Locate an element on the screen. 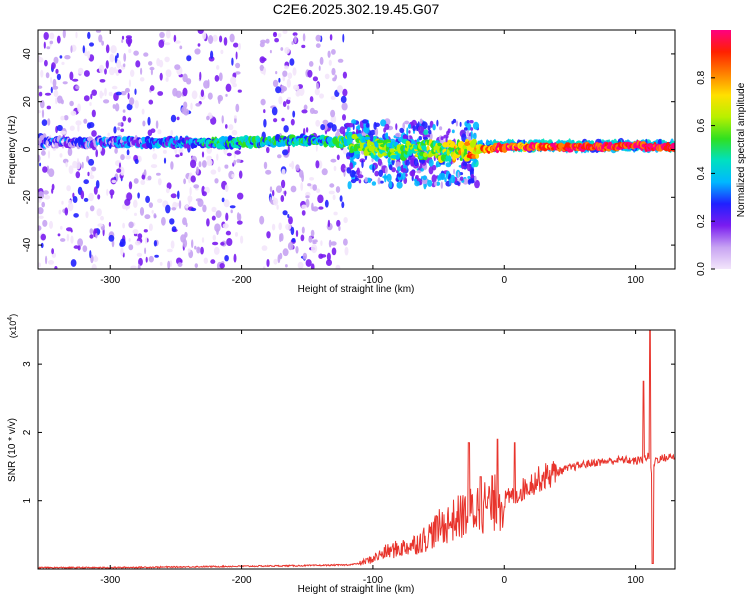 The image size is (750, 600). snr-xtick-label: 0 is located at coordinates (504, 580).